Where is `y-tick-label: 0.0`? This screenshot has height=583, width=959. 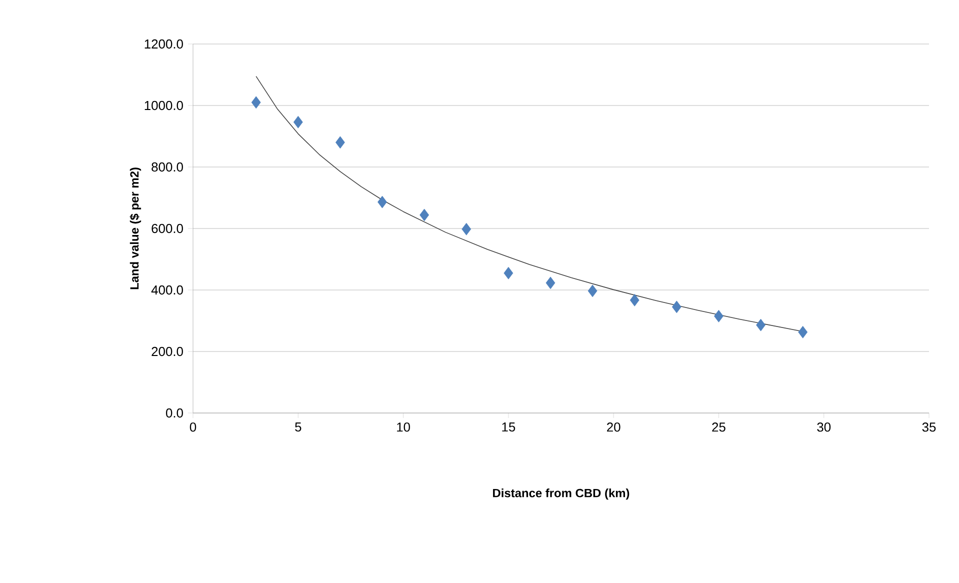
y-tick-label: 0.0 is located at coordinates (174, 413).